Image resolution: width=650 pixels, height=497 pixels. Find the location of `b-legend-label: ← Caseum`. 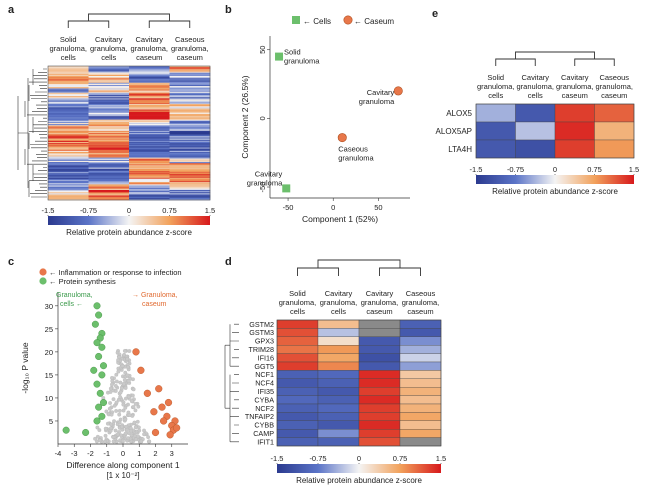

b-legend-label: ← Caseum is located at coordinates (374, 21).